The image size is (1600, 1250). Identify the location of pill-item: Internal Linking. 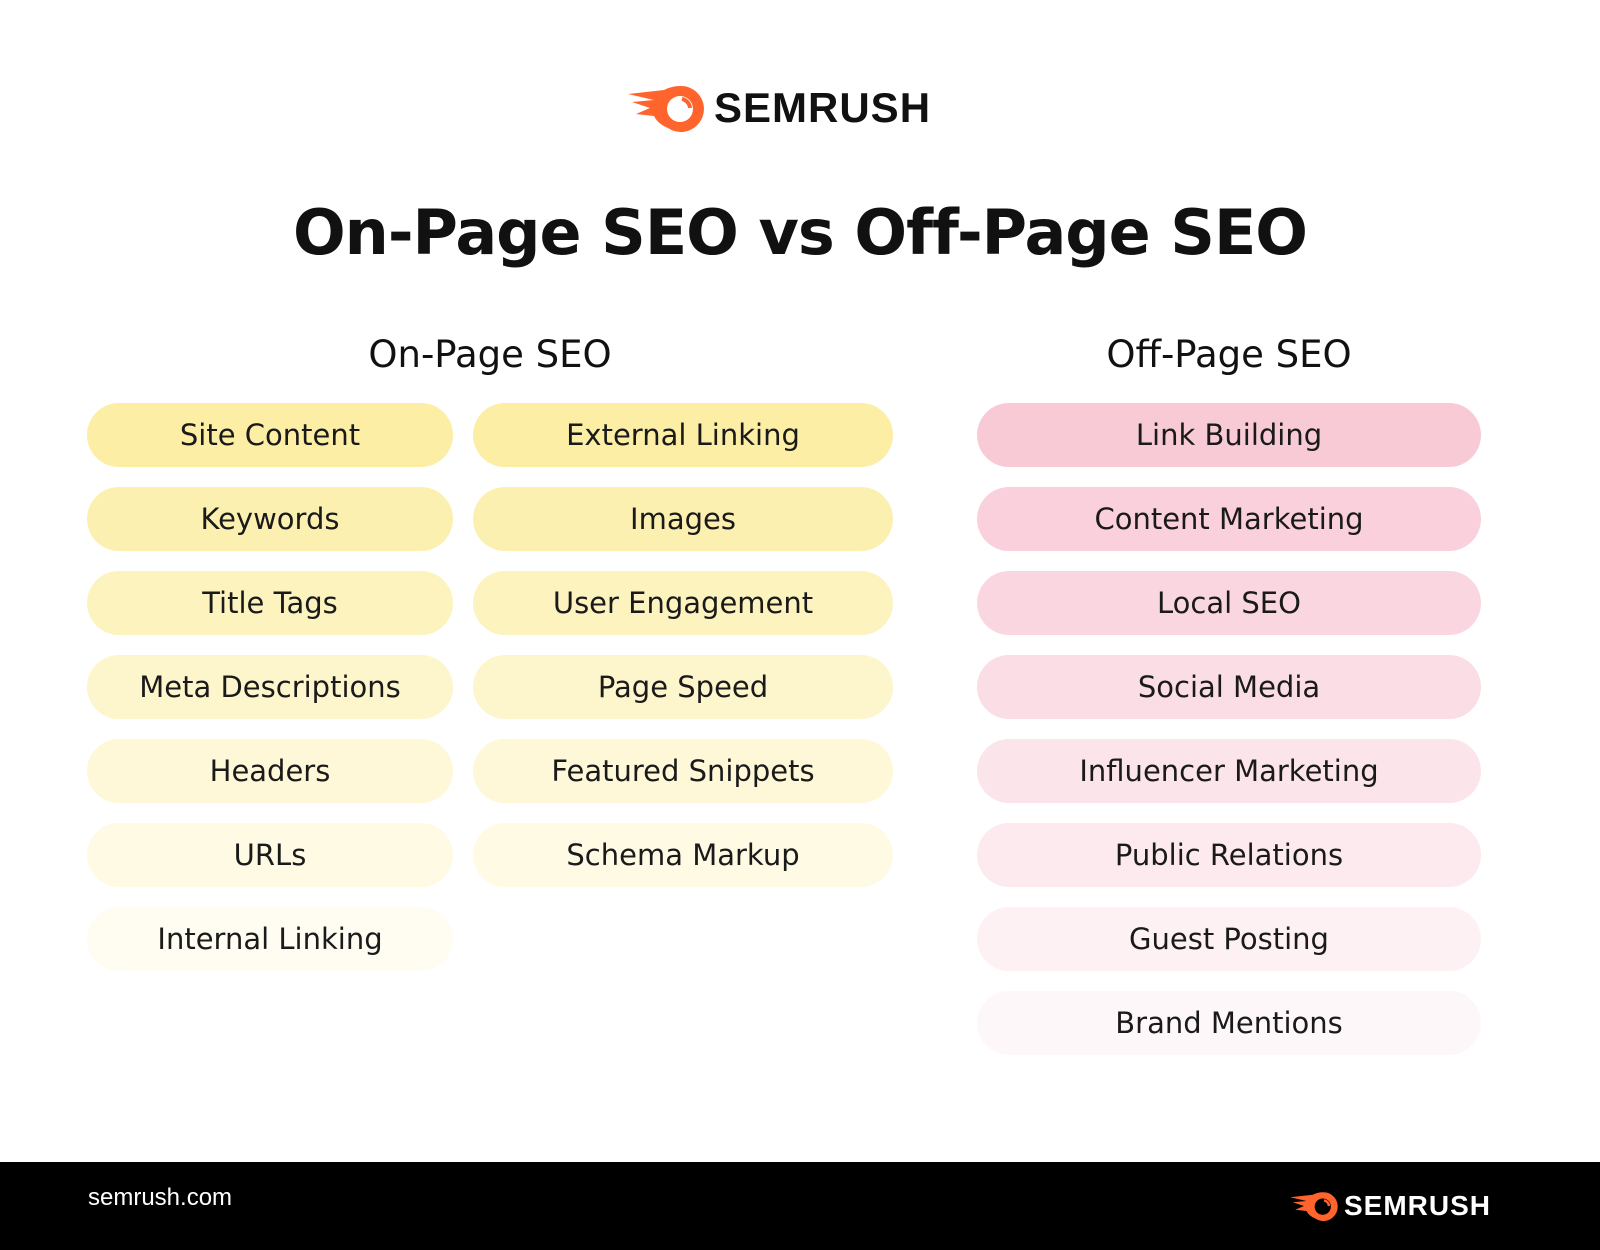
(270, 939).